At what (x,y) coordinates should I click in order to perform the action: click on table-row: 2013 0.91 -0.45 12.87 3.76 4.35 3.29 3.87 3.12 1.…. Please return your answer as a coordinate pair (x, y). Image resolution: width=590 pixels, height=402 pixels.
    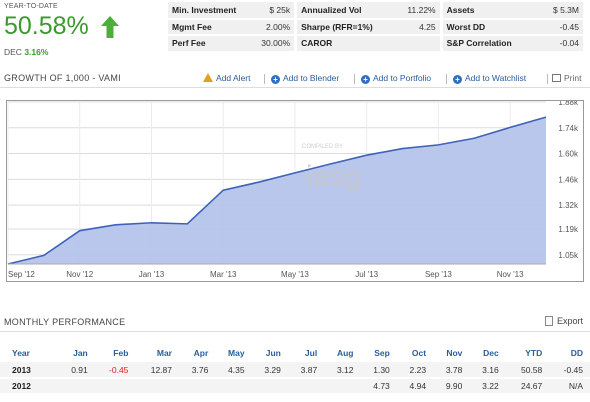
    Looking at the image, I should click on (295, 370).